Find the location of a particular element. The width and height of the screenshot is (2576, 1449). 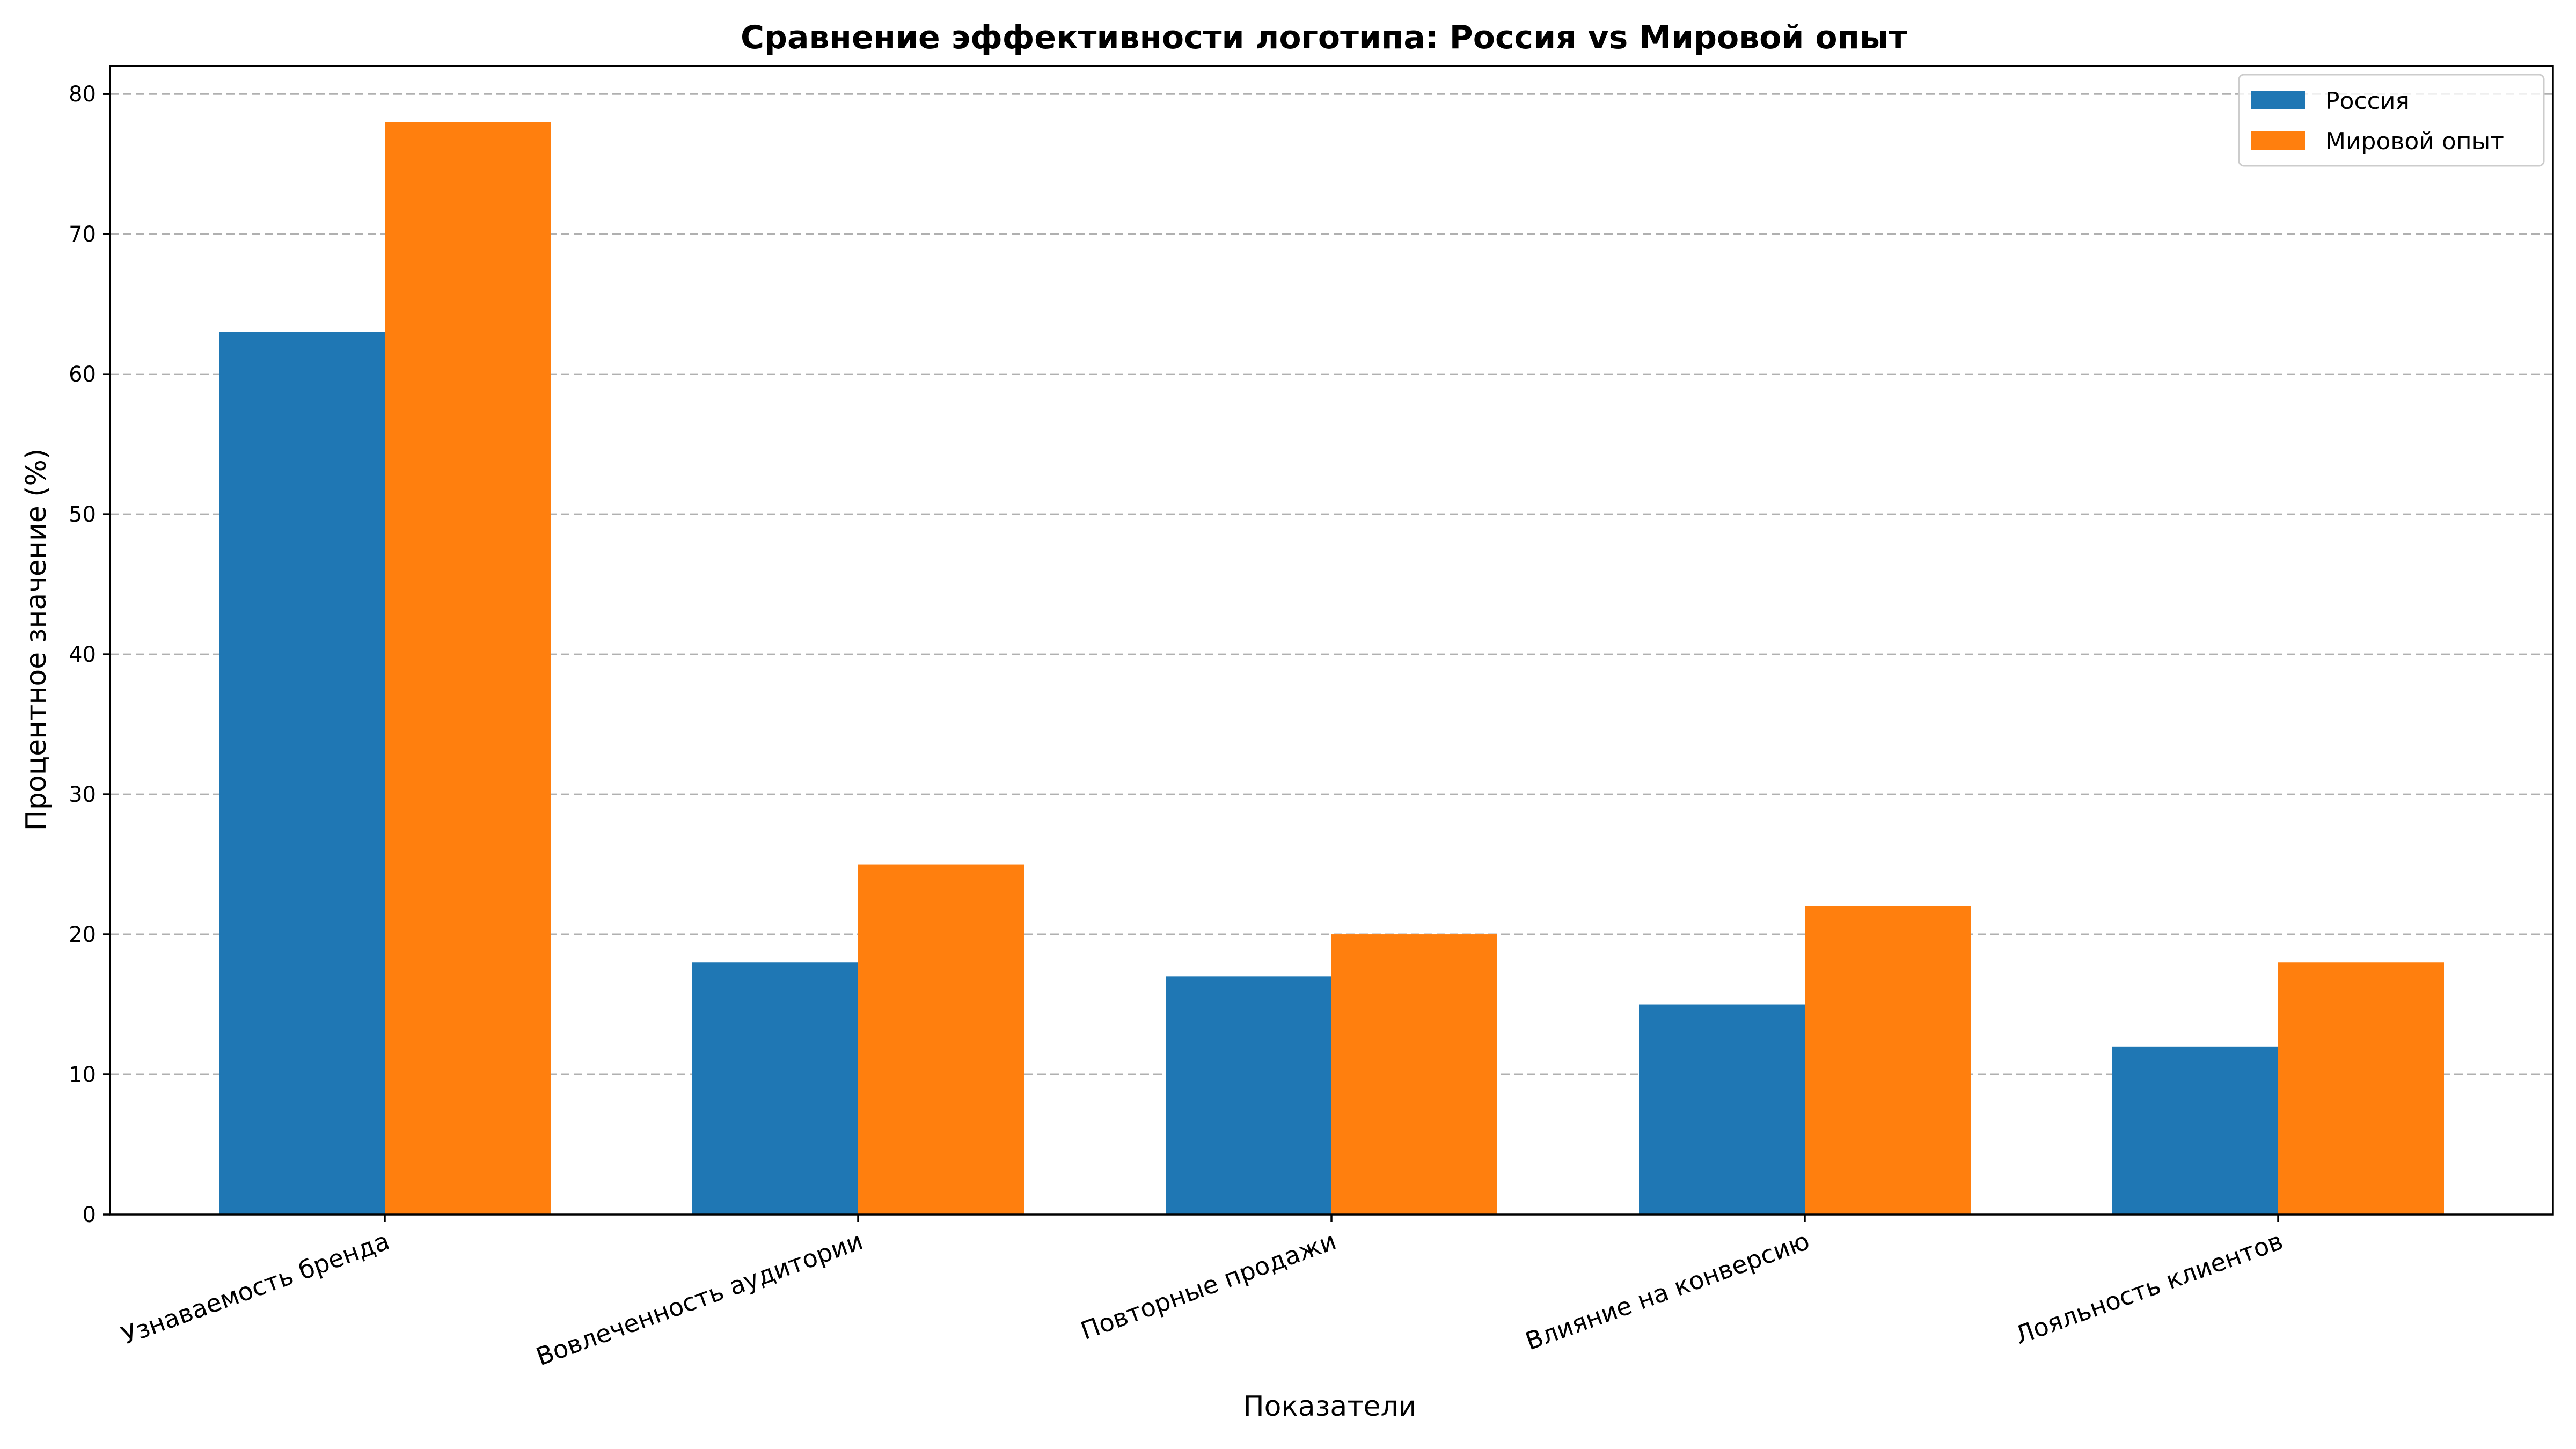

legend-label: Россия is located at coordinates (2367, 101).